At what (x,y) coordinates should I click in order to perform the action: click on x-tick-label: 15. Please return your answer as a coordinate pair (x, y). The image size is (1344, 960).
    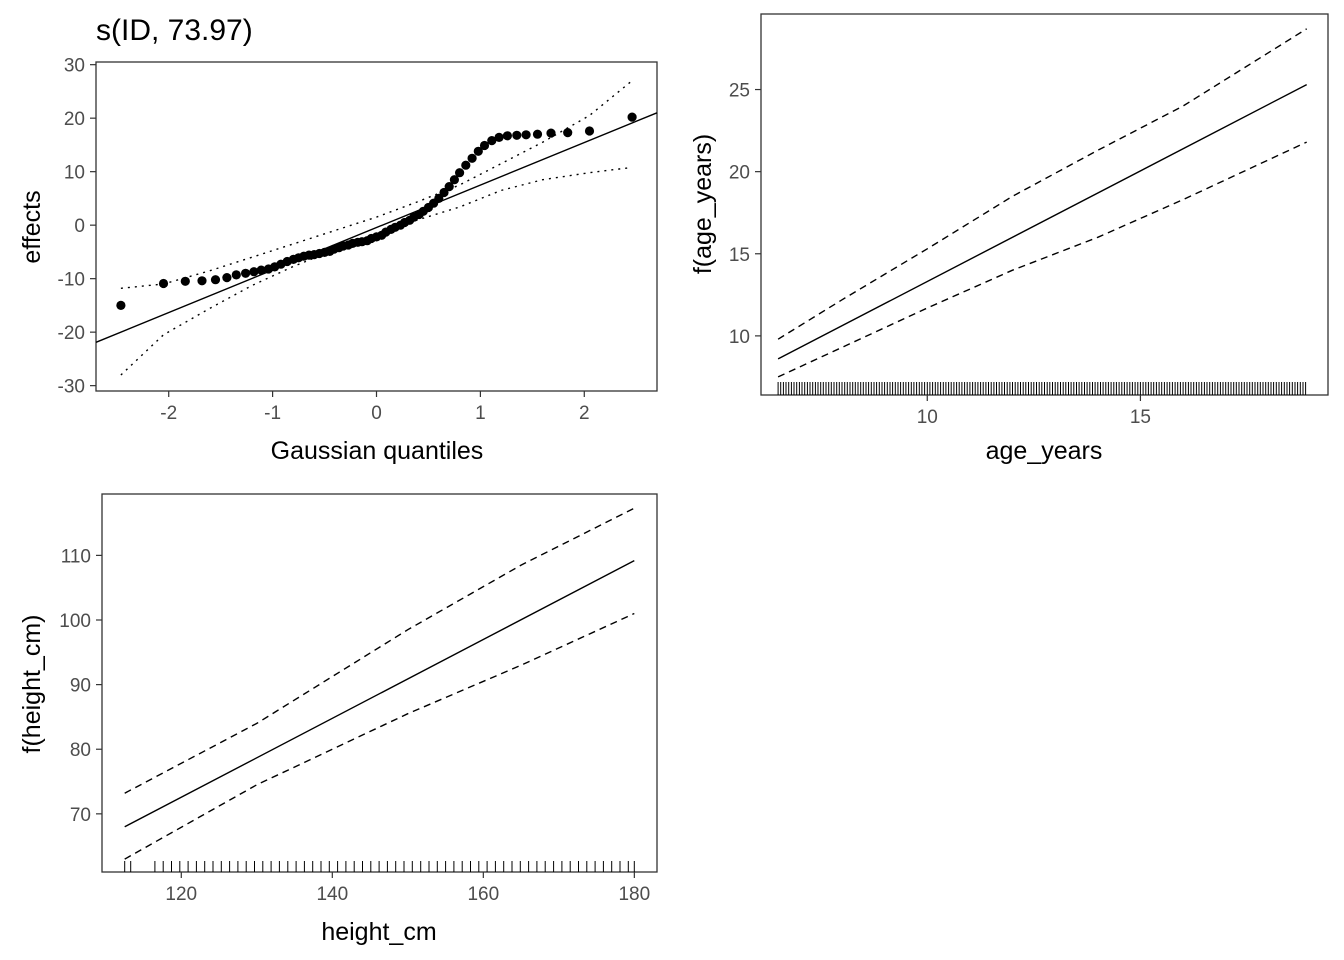
    Looking at the image, I should click on (1140, 417).